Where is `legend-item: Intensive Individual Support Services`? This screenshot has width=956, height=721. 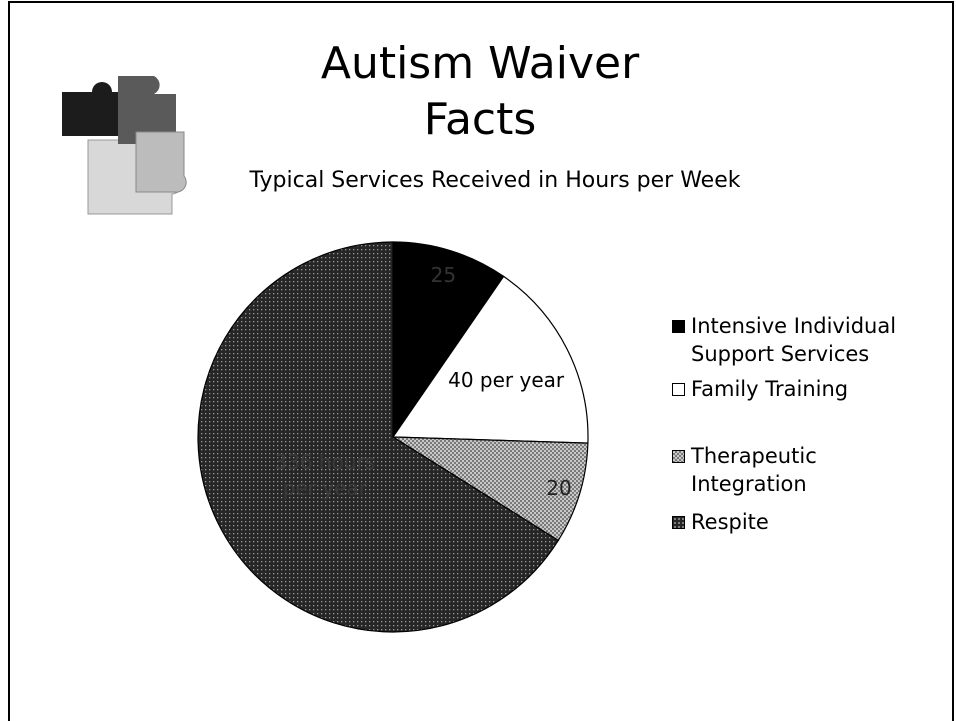
legend-item: Intensive Individual Support Services is located at coordinates (787, 340).